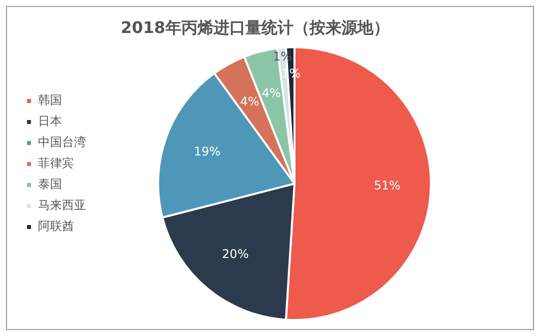  What do you see at coordinates (207, 151) in the screenshot?
I see `data-label: 19%` at bounding box center [207, 151].